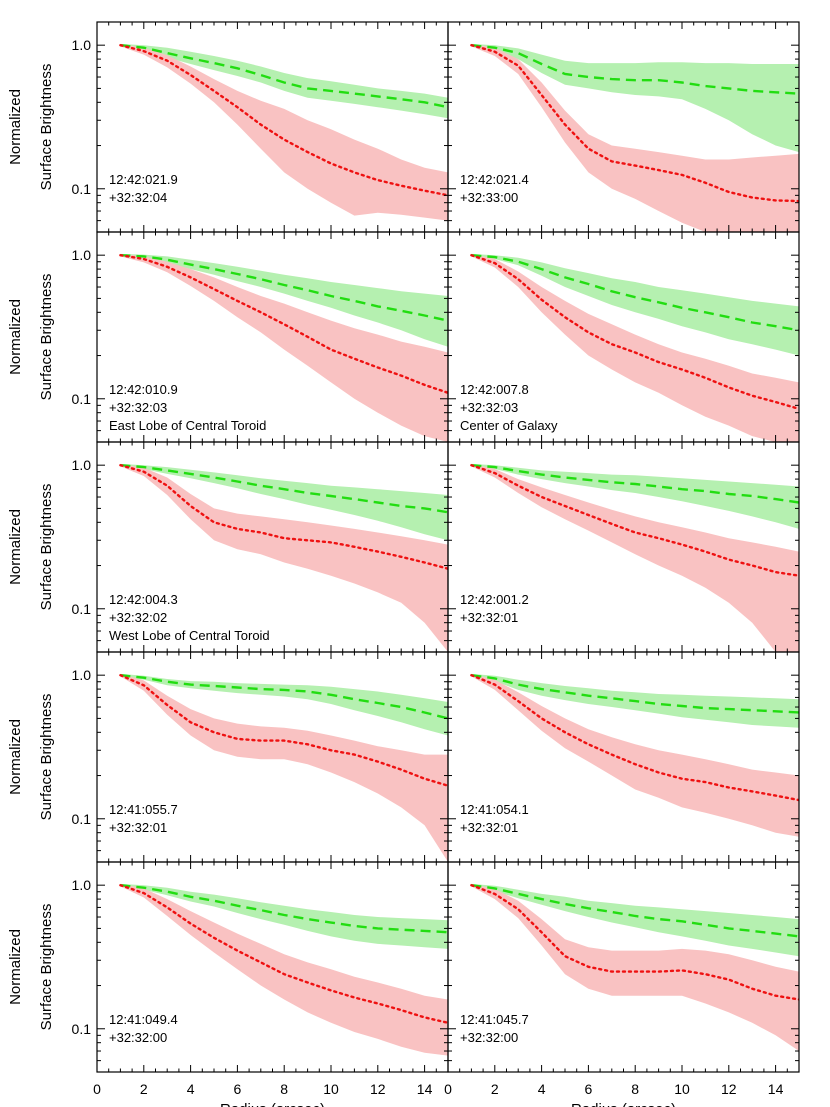 Image resolution: width=830 pixels, height=1107 pixels. Describe the element at coordinates (494, 809) in the screenshot. I see `panel-label-line: 12:41:054.1` at that location.